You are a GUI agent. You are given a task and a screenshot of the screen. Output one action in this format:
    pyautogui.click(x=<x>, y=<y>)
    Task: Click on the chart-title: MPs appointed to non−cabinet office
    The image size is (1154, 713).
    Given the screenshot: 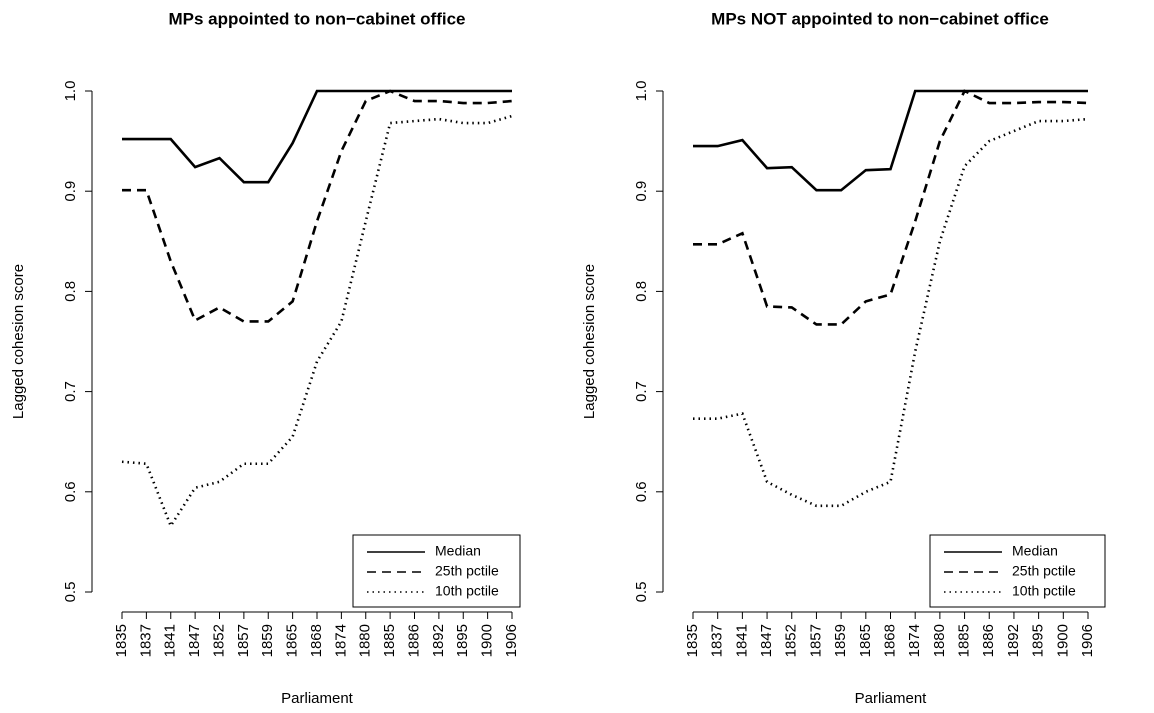 What is the action you would take?
    pyautogui.click(x=316, y=18)
    